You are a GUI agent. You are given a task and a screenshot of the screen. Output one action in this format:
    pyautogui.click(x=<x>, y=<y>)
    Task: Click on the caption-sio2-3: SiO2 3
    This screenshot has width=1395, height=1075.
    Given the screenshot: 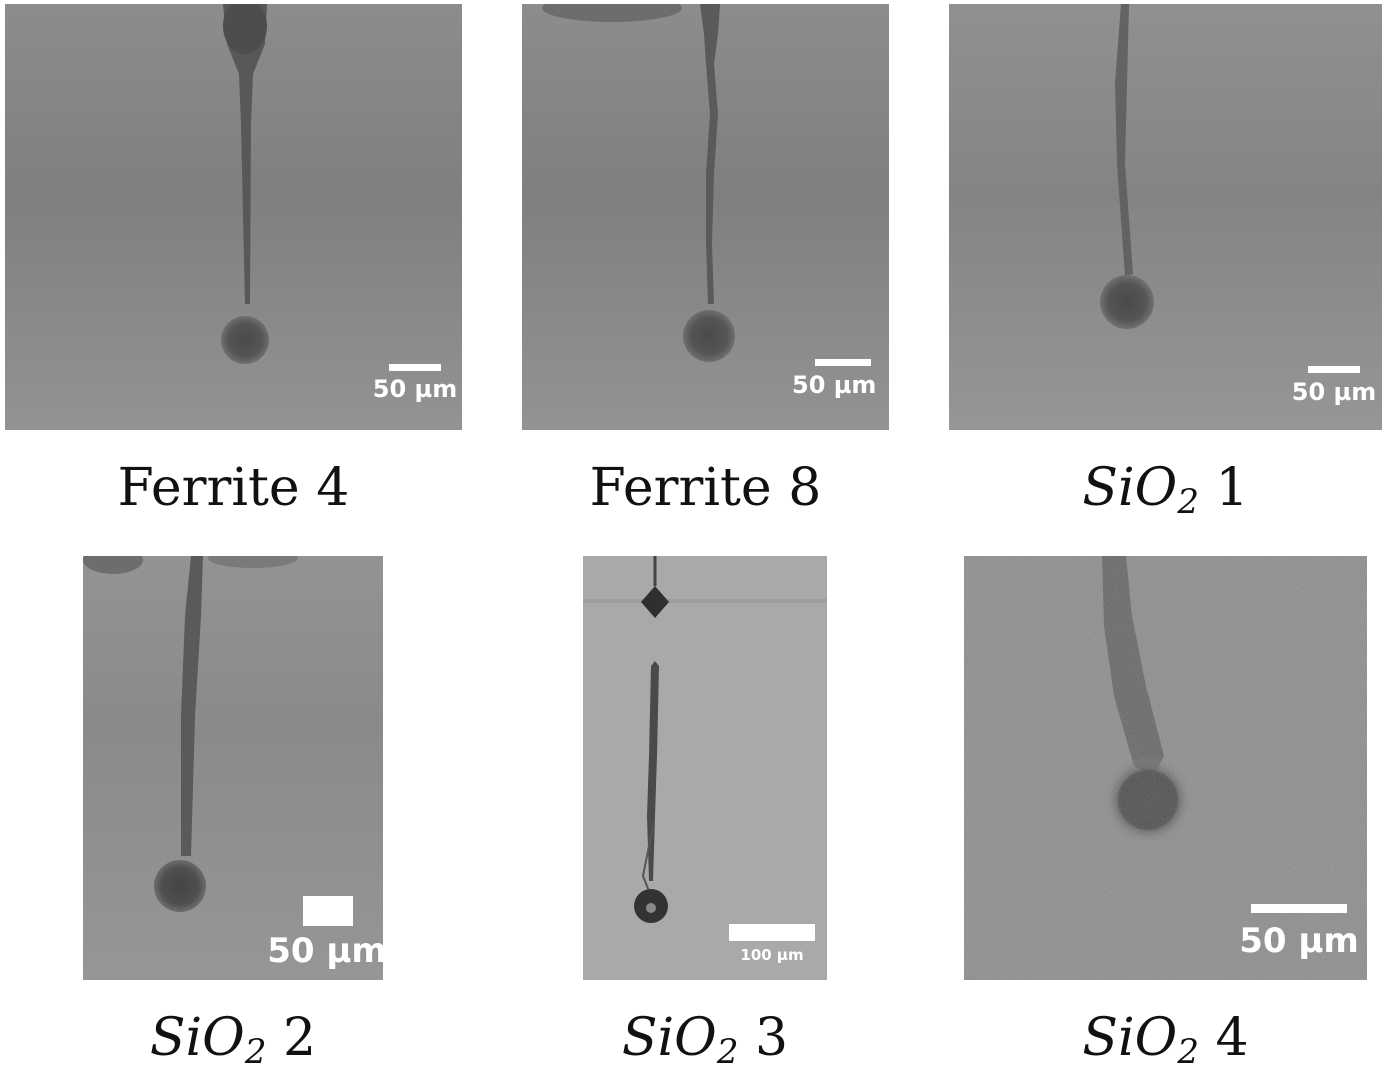 What is the action you would take?
    pyautogui.click(x=705, y=1040)
    